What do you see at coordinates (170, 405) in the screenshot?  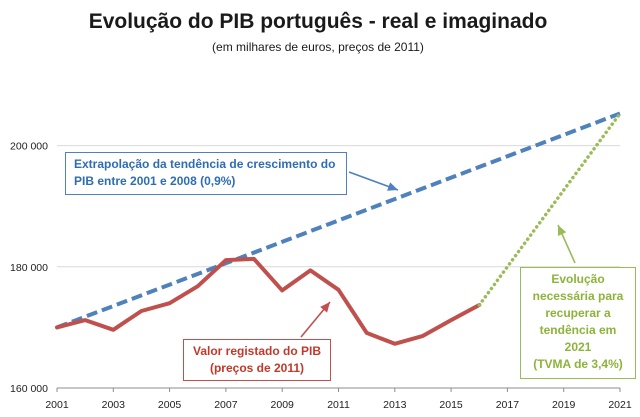 I see `x-tick-label: 2005` at bounding box center [170, 405].